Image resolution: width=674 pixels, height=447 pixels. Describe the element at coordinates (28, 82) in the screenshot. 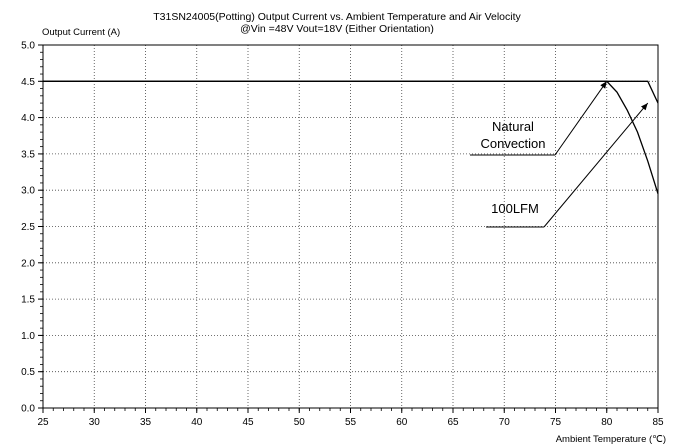

I see `y-tick-label: 4.5` at that location.